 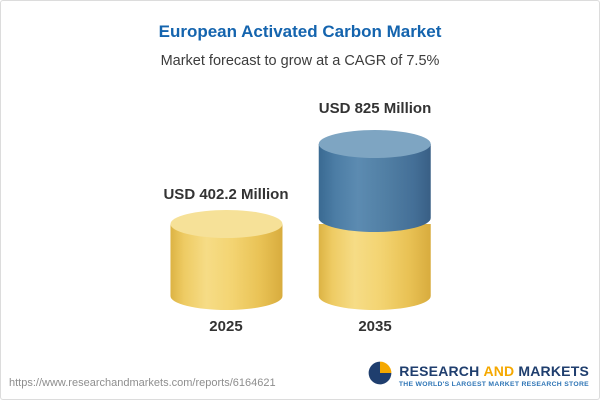 I want to click on page-title: European Activated Carbon Market, so click(x=300, y=31).